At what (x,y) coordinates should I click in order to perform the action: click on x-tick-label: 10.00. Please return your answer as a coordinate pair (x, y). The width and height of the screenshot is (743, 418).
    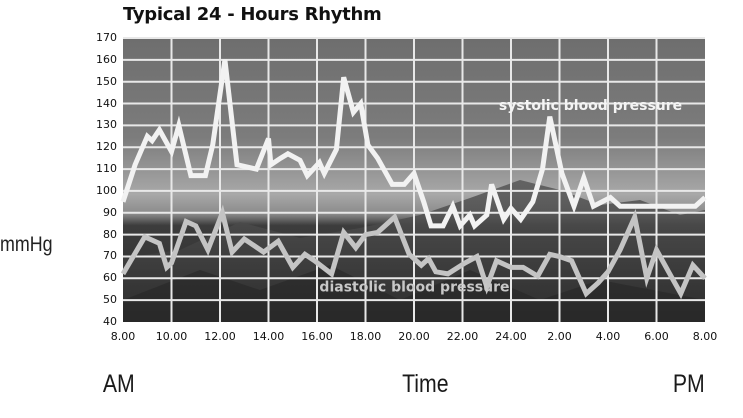
    Looking at the image, I should click on (171, 336).